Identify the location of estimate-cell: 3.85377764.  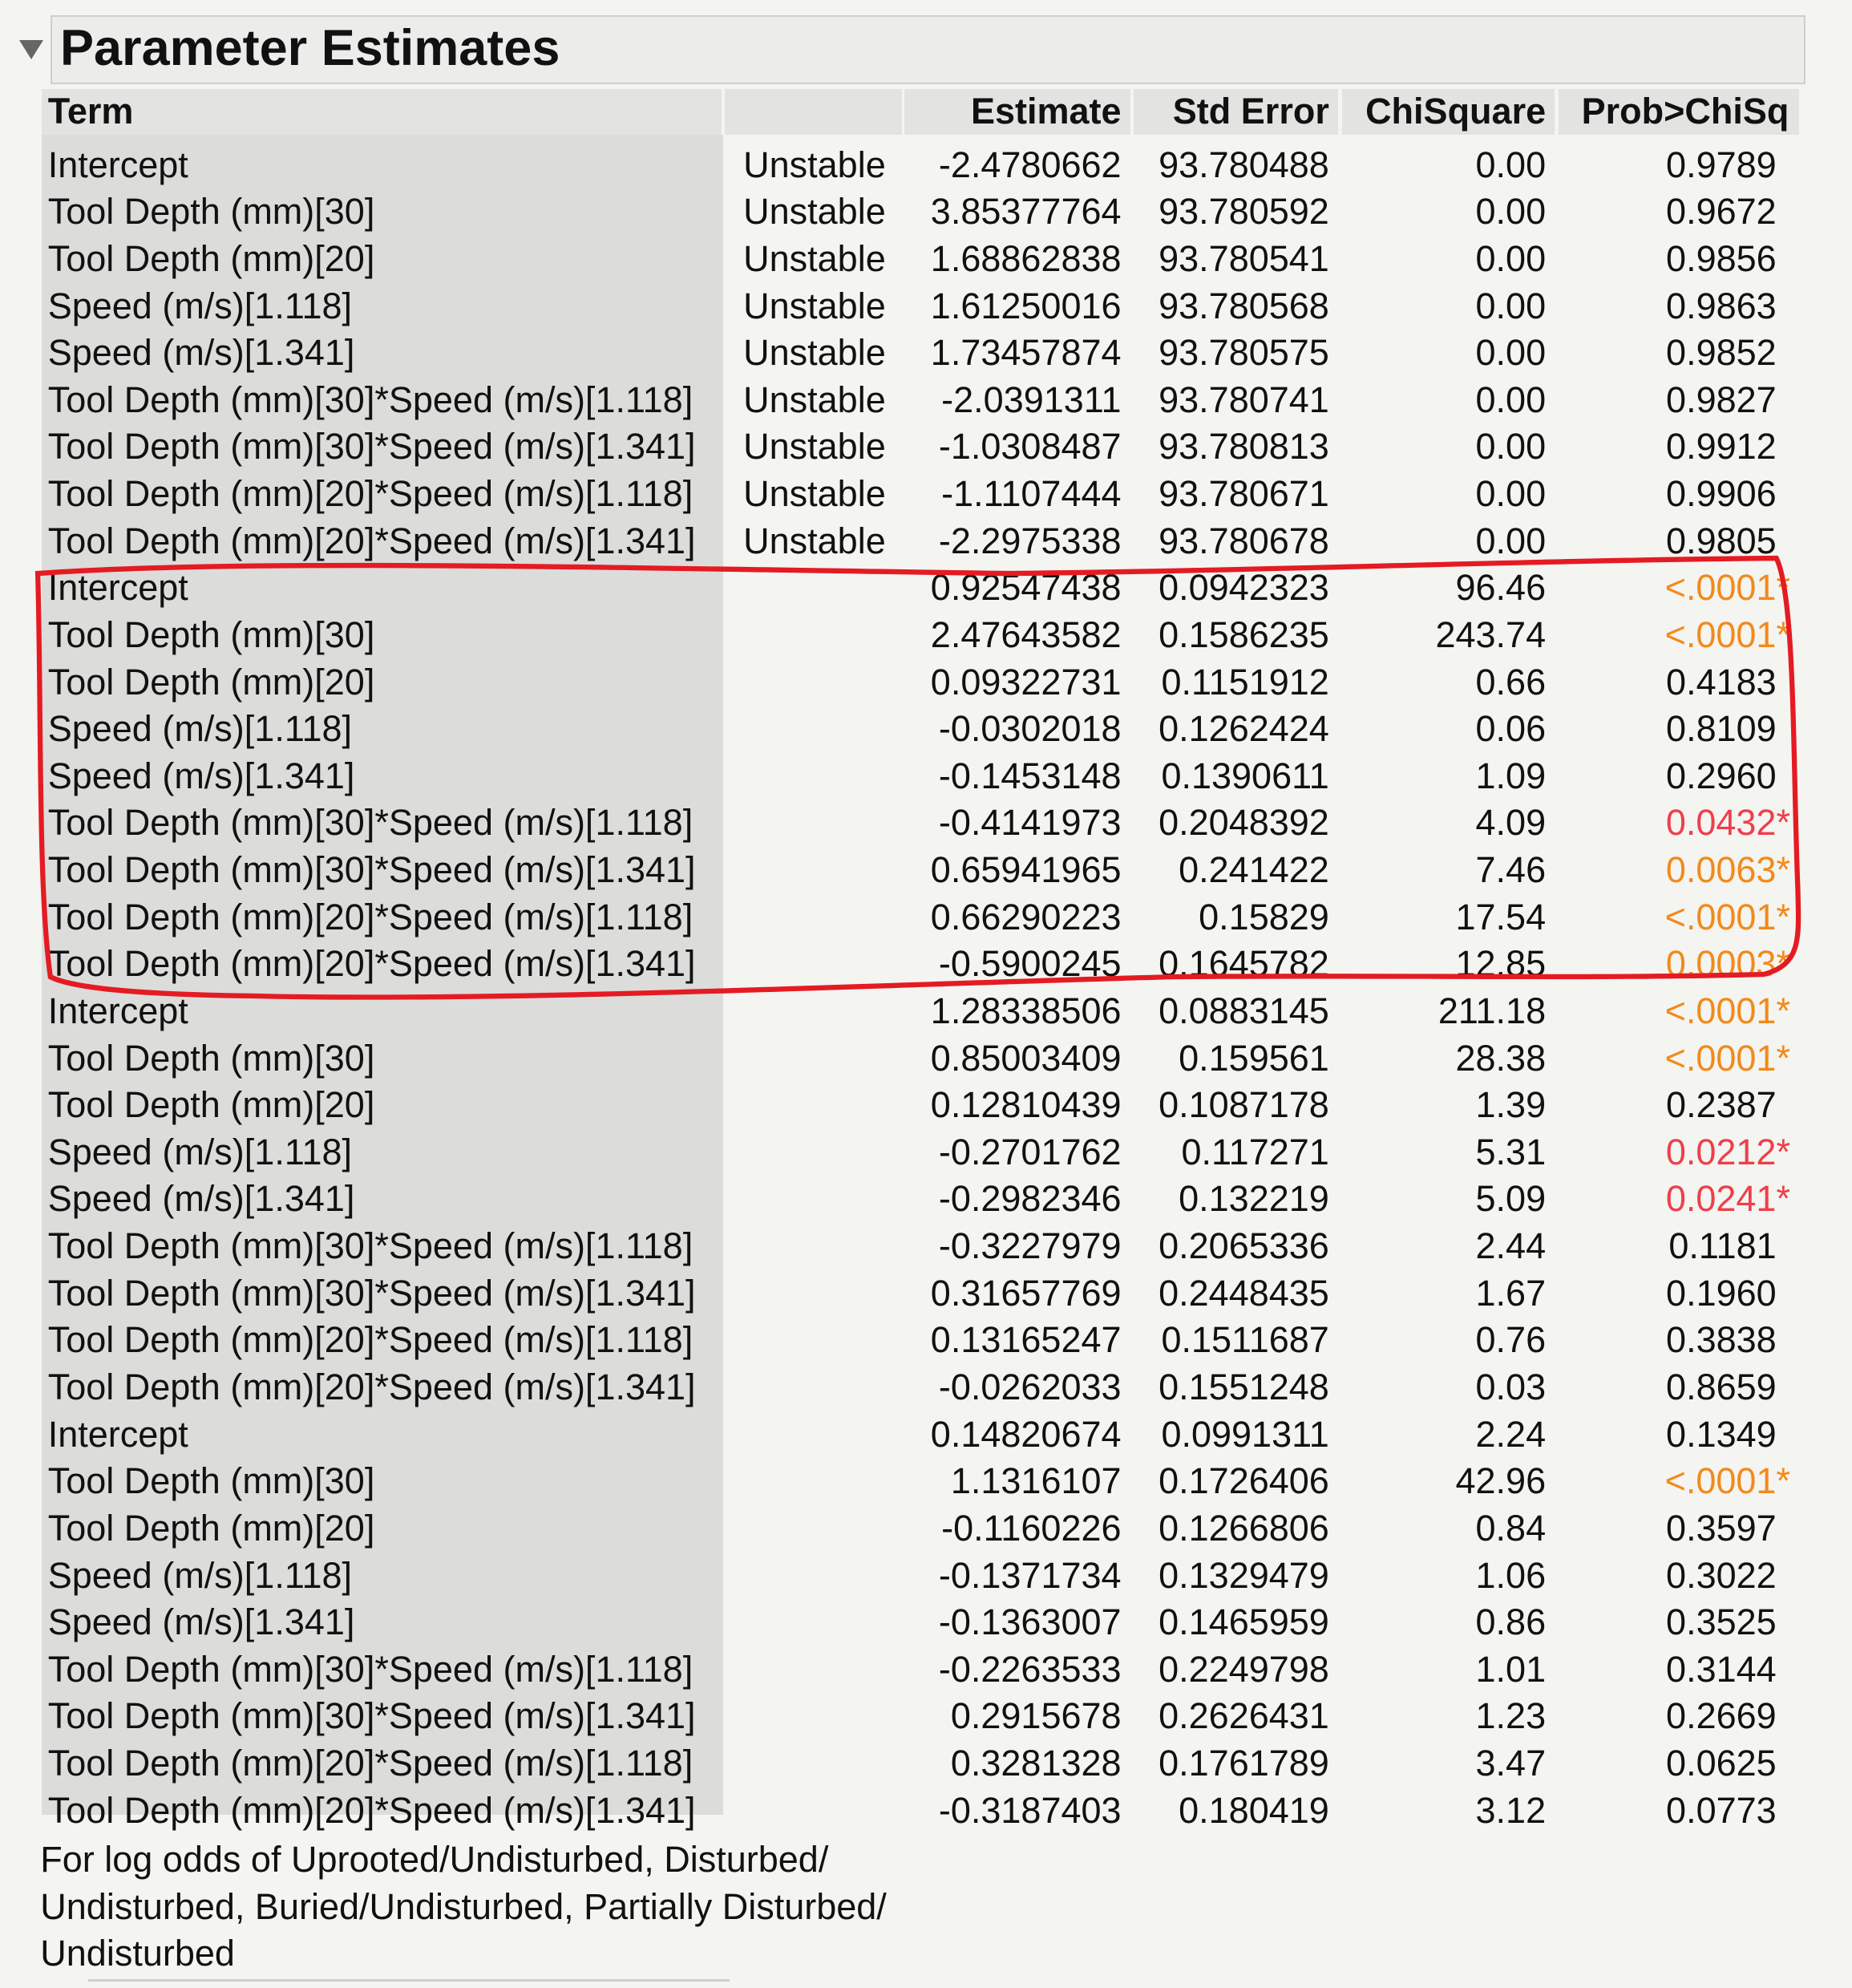
(1026, 212).